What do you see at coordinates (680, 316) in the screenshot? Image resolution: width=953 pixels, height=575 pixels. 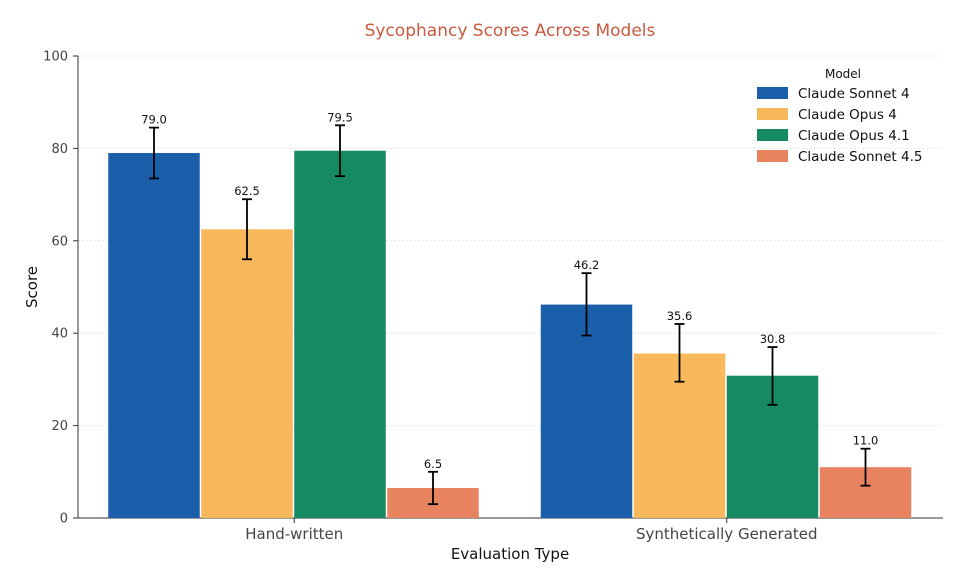 I see `data-label: 35.6` at bounding box center [680, 316].